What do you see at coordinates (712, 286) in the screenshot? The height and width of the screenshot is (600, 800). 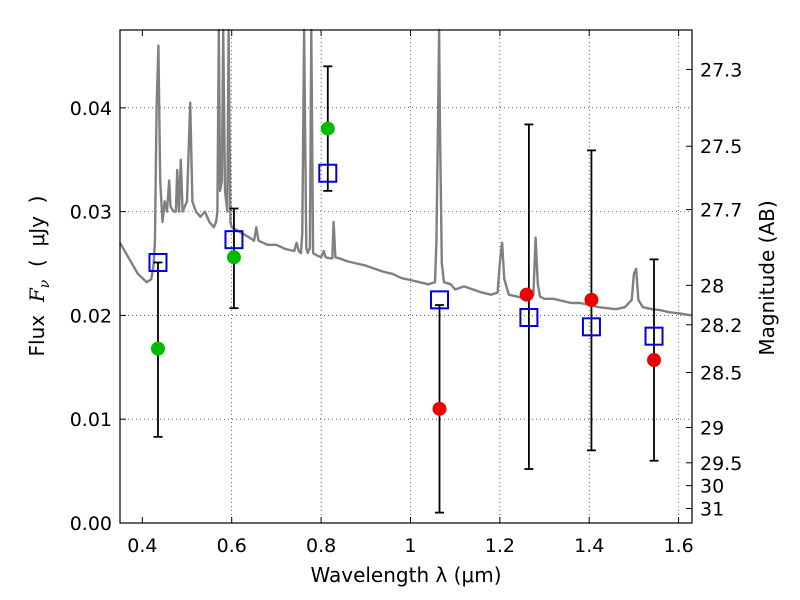 I see `magnitude-tick-label: 28` at bounding box center [712, 286].